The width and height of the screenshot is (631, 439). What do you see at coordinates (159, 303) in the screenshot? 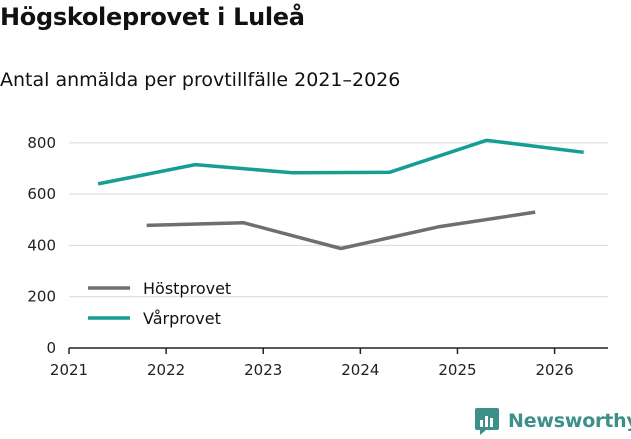
I see `legend: Höstprovet Vårprovet` at bounding box center [159, 303].